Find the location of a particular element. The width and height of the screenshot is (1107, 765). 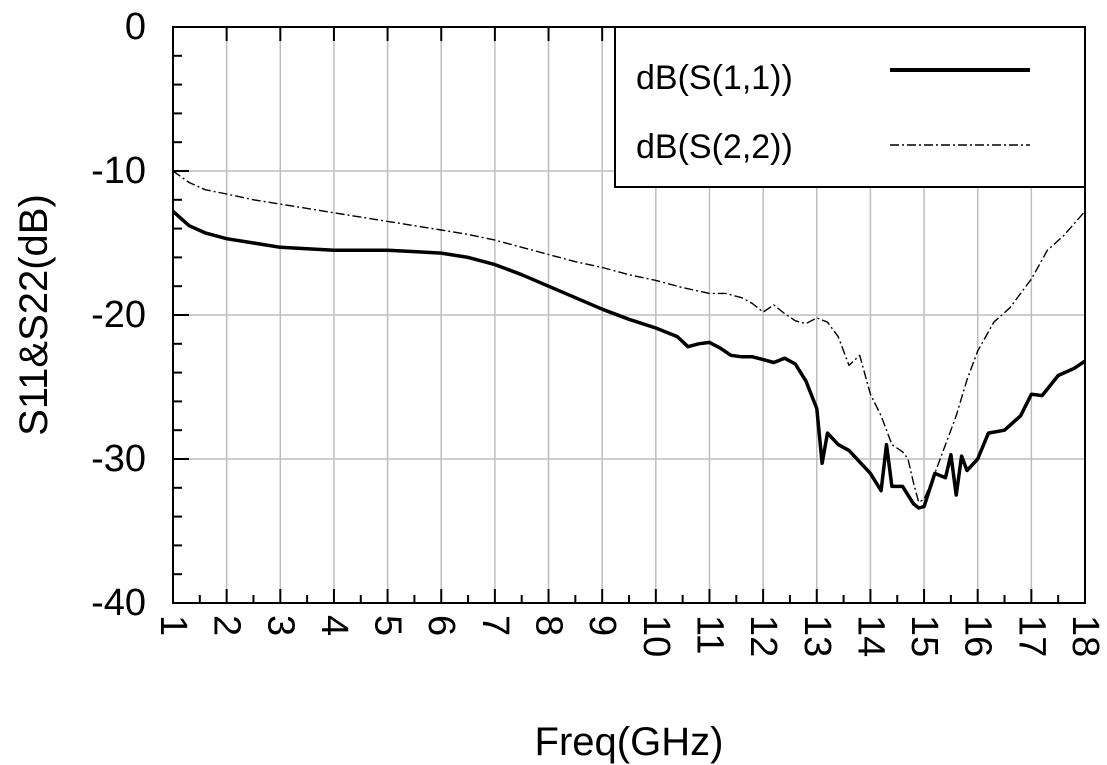

legend-label-s22: dB(S(2,2)) is located at coordinates (714, 147).